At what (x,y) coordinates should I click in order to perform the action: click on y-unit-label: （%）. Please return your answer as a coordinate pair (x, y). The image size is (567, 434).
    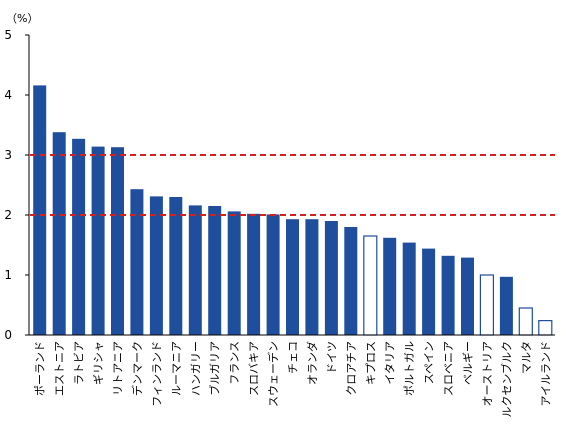
    Looking at the image, I should click on (22, 18).